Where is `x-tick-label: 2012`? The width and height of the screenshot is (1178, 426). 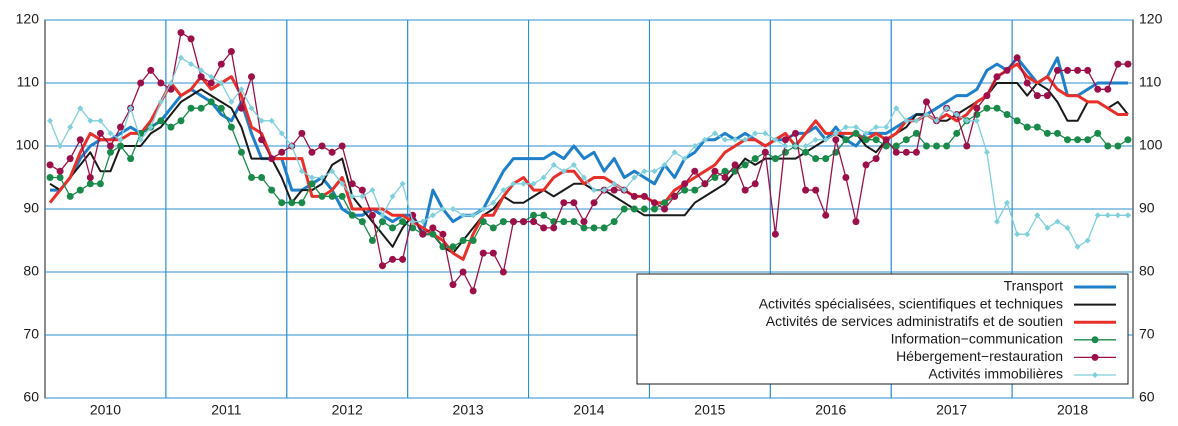 x-tick-label: 2012 is located at coordinates (347, 410).